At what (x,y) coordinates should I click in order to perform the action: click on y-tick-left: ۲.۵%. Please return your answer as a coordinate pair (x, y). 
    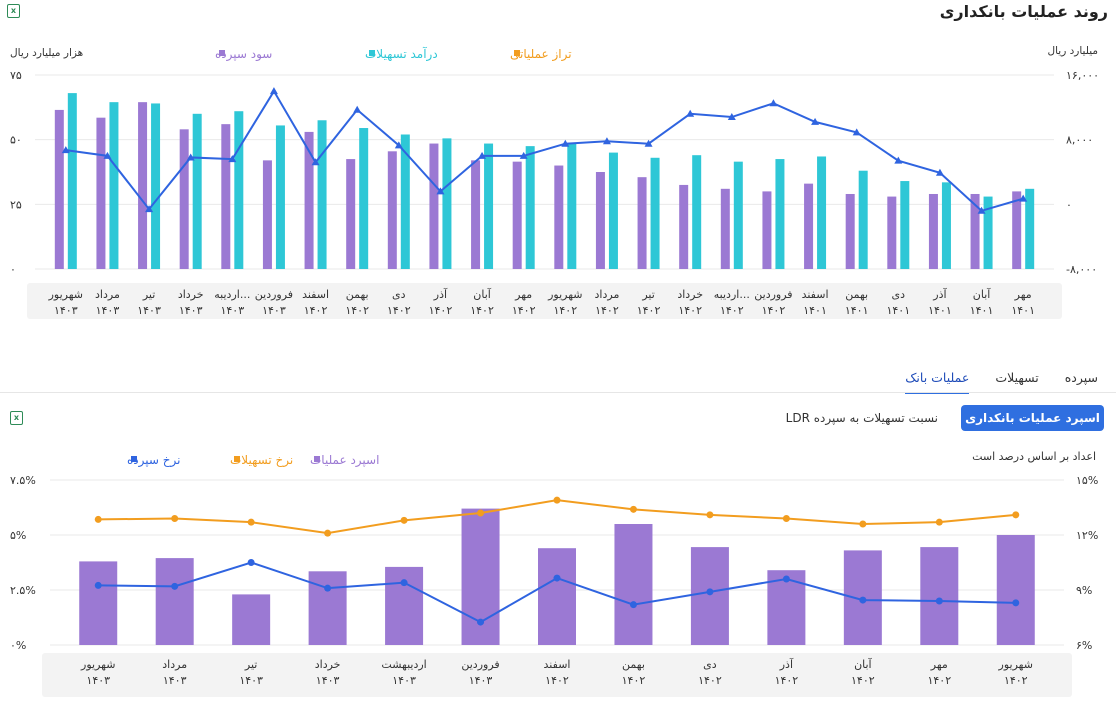
    Looking at the image, I should click on (23, 590).